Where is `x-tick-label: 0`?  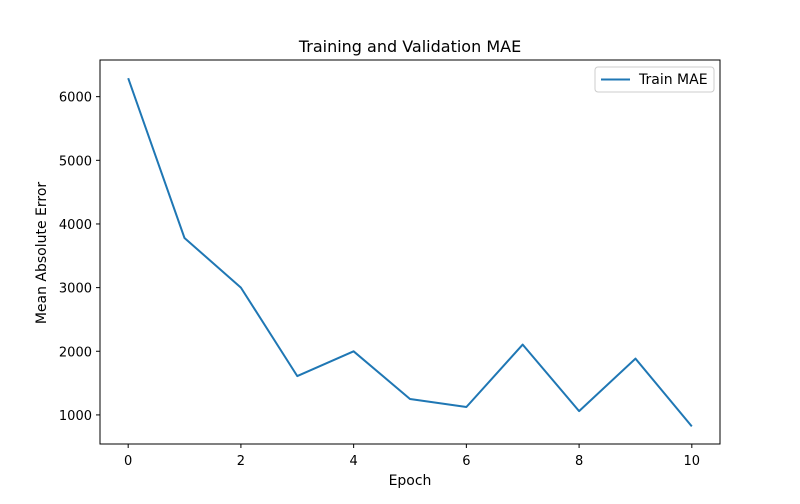 x-tick-label: 0 is located at coordinates (128, 461).